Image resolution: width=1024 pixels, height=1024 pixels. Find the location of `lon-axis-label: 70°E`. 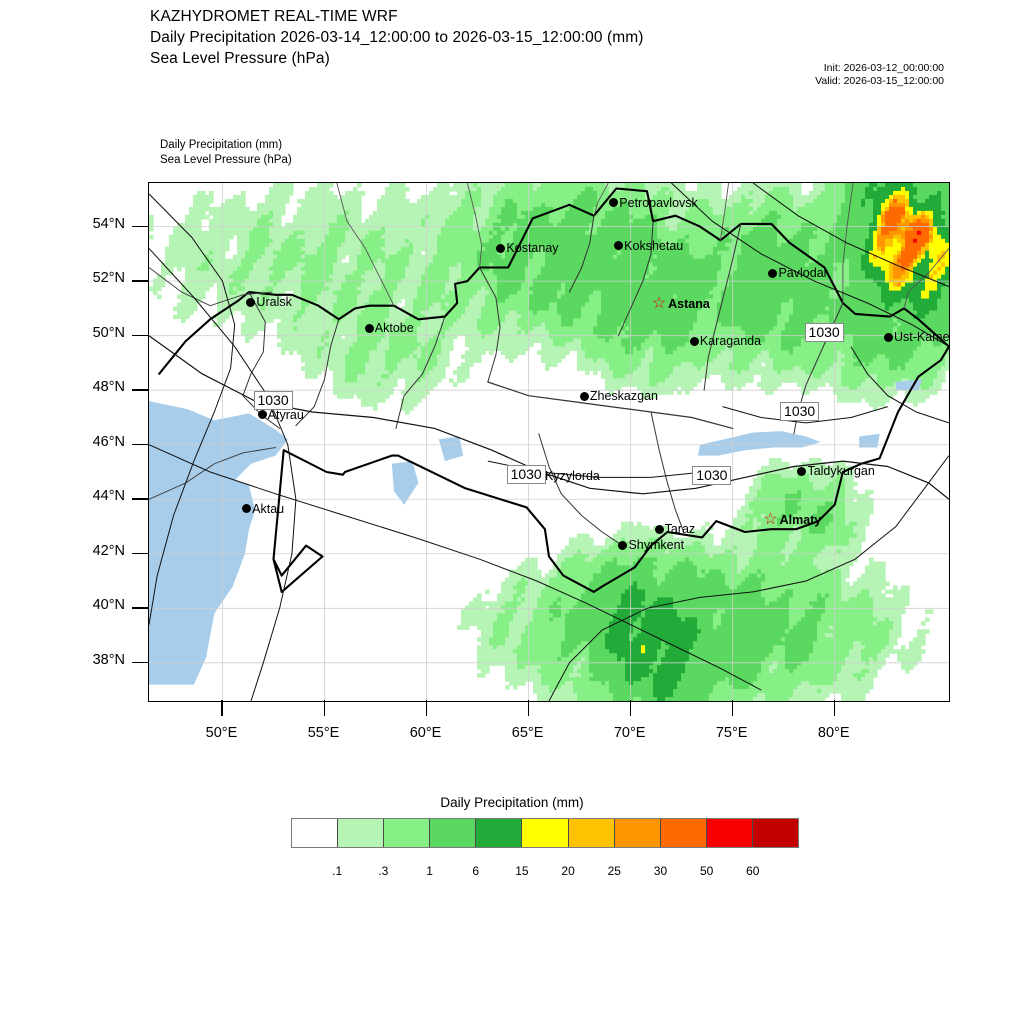

lon-axis-label: 70°E is located at coordinates (629, 733).